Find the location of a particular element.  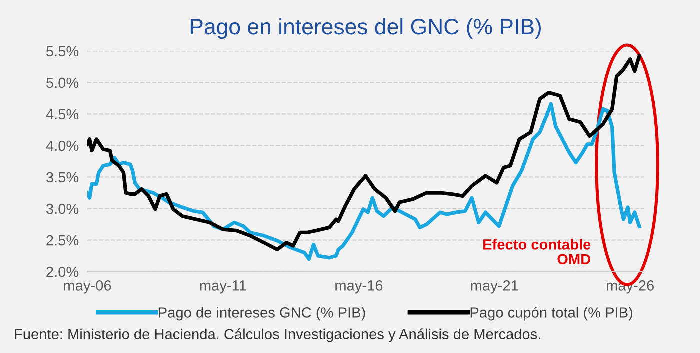

y-tick-label: 3.0% is located at coordinates (62, 209).